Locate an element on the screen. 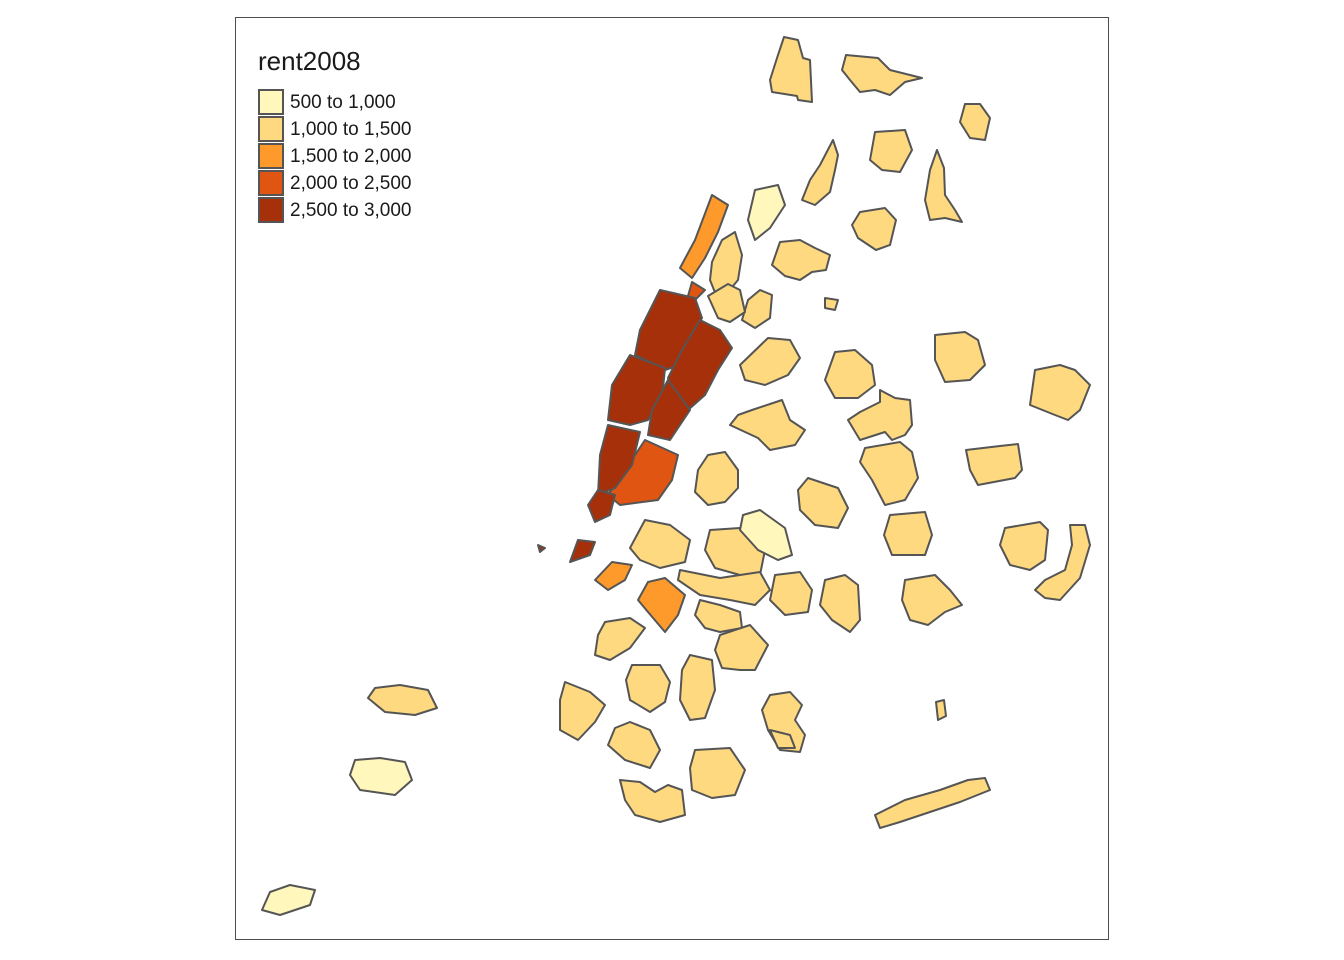  legend-item-500-1000: 500 to 1,000 is located at coordinates (335, 102).